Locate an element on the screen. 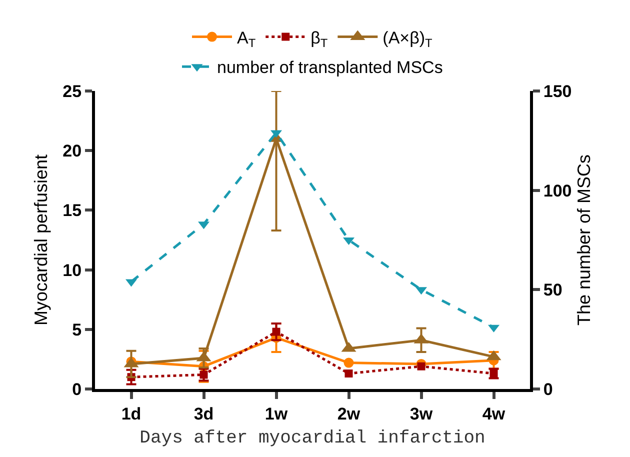 This screenshot has height=457, width=630. point is located at coordinates (349, 363).